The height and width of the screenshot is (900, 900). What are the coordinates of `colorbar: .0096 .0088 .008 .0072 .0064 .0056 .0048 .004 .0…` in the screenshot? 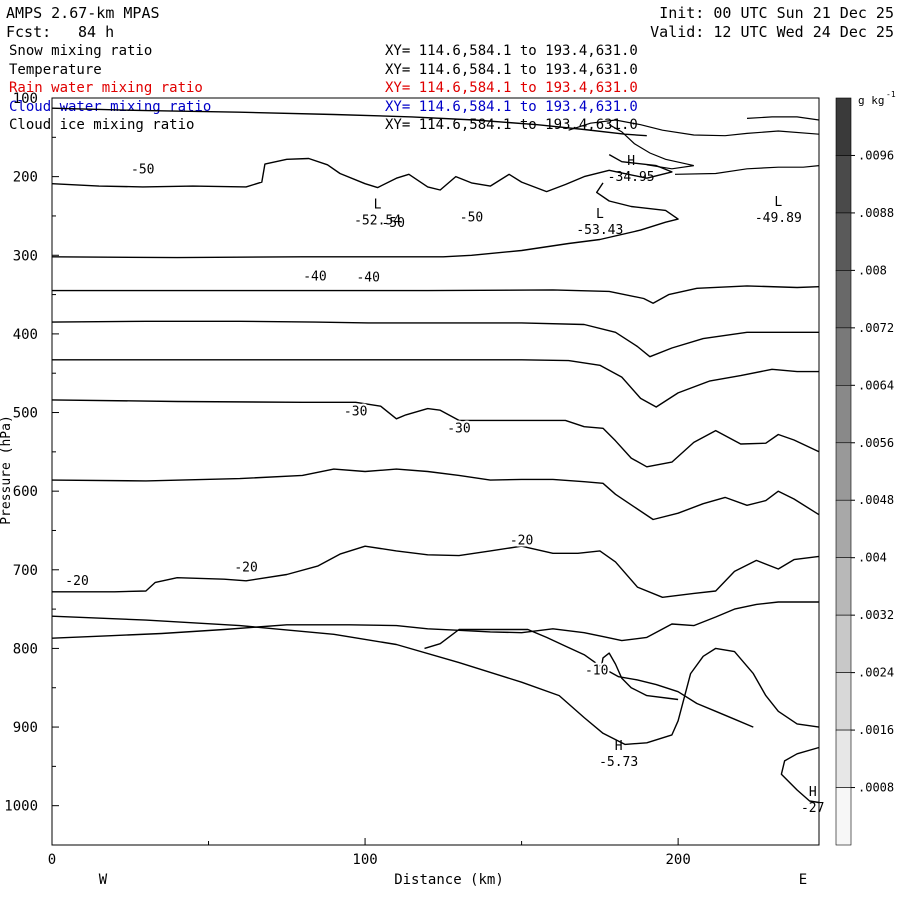 It's located at (865, 468).